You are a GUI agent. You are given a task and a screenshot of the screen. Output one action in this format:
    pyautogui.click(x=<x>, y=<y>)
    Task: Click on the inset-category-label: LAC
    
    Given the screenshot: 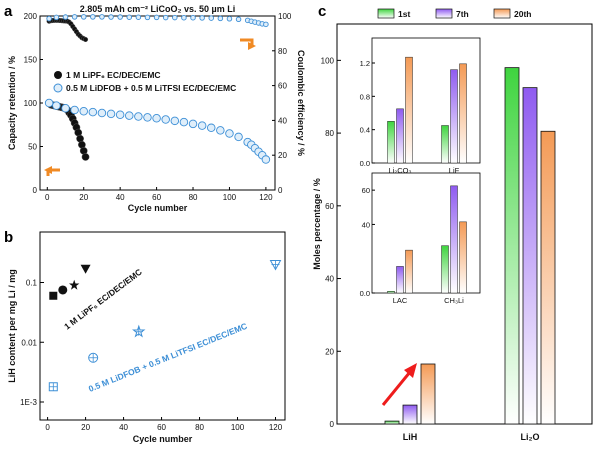 What is the action you would take?
    pyautogui.click(x=400, y=300)
    